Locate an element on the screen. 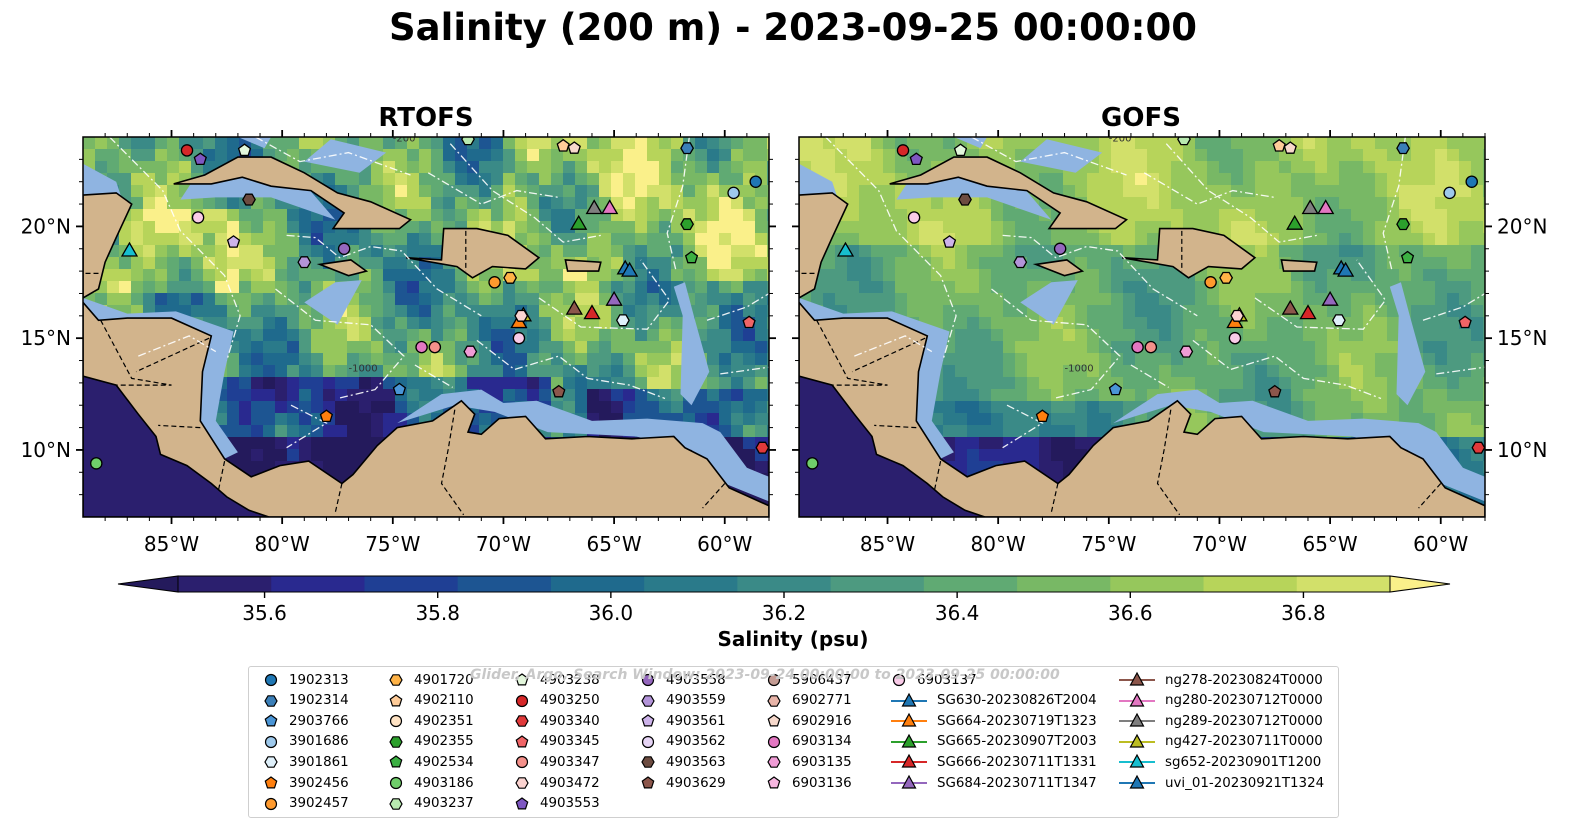 Image resolution: width=1586 pixels, height=829 pixels. colorbar-tick-label: 36.0 is located at coordinates (611, 613).